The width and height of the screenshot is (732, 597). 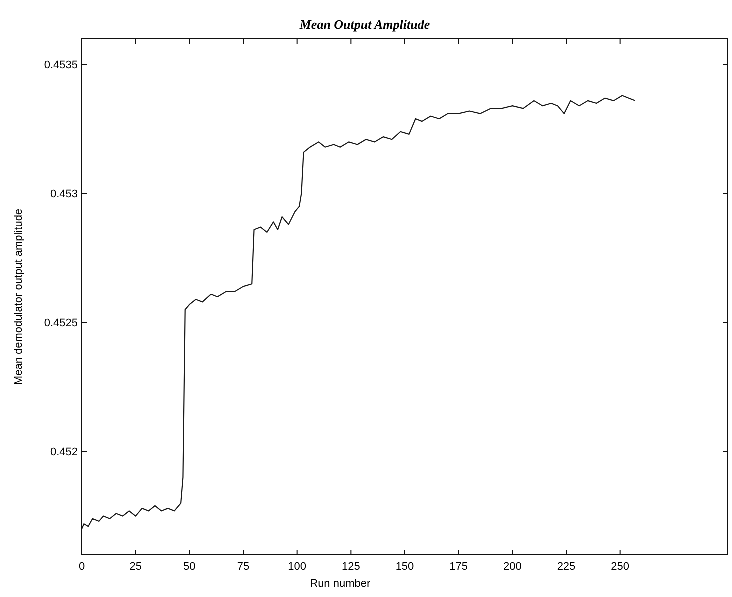 I want to click on x-tick-label: 175, so click(x=459, y=567).